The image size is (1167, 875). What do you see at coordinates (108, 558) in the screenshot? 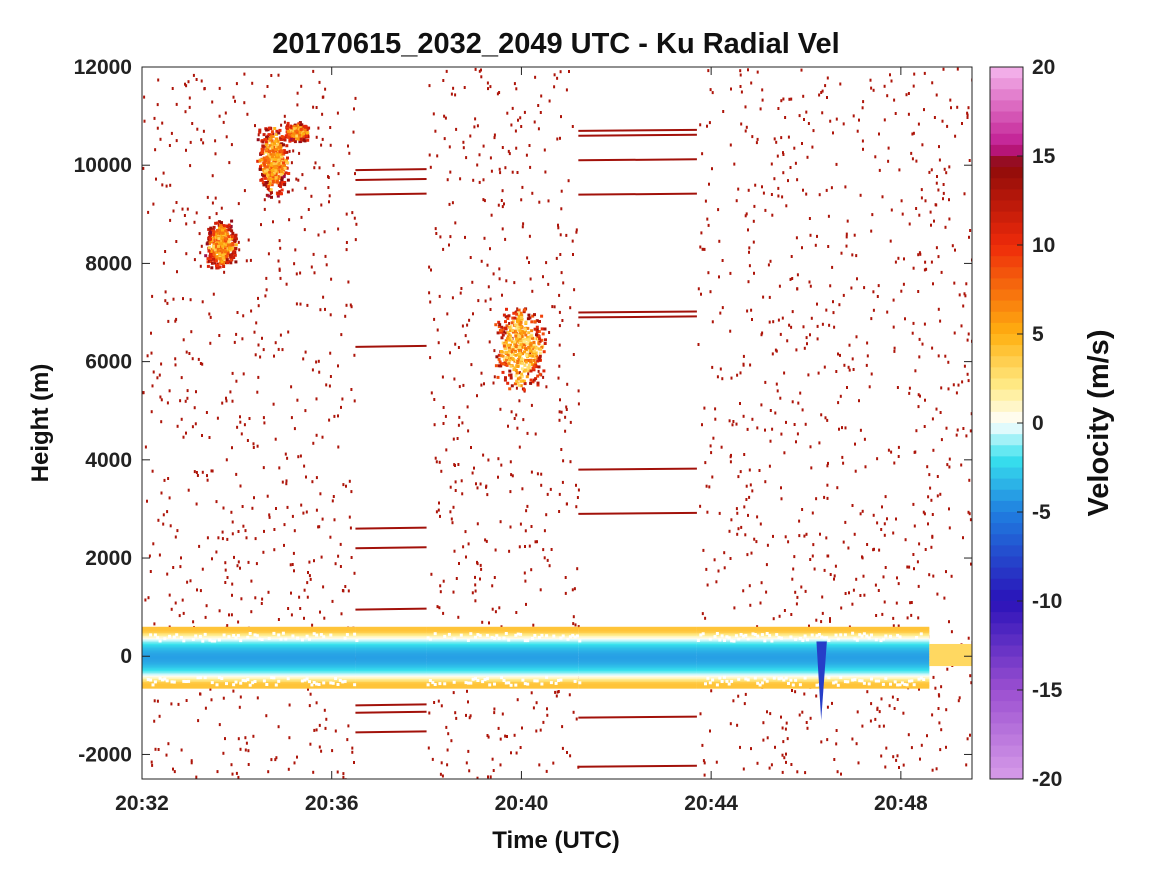
I see `y-tick-label: 2000` at bounding box center [108, 558].